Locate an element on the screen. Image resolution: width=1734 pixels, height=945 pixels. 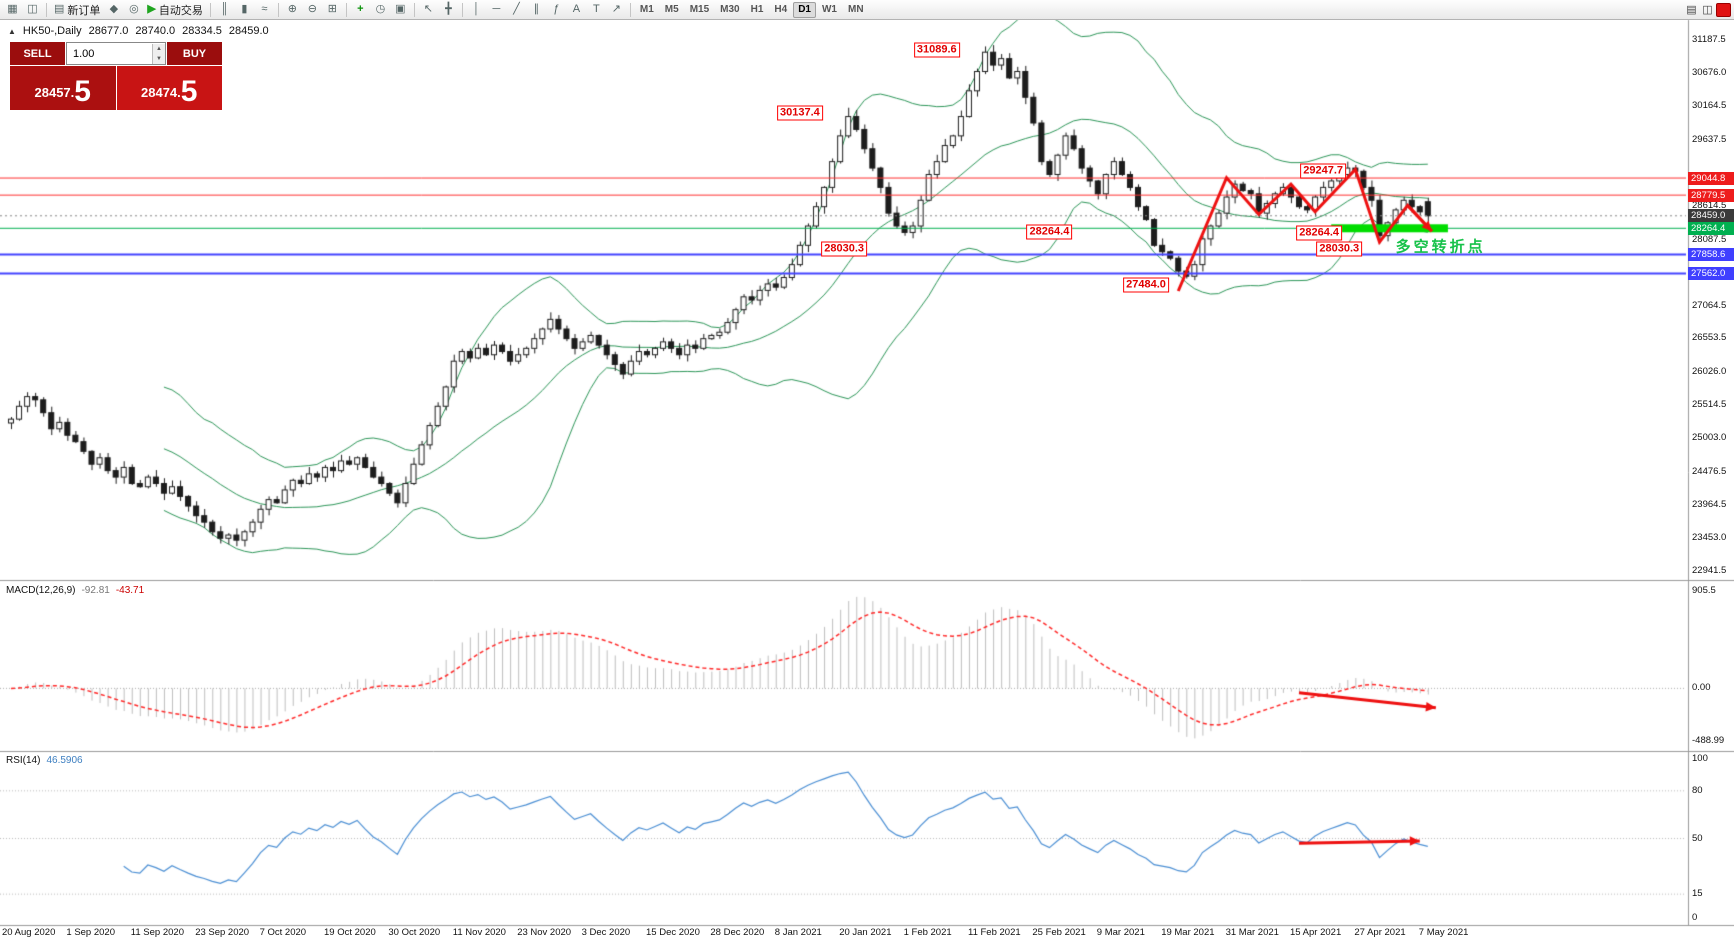
zoom-out-button: ⊖ is located at coordinates (312, 9).